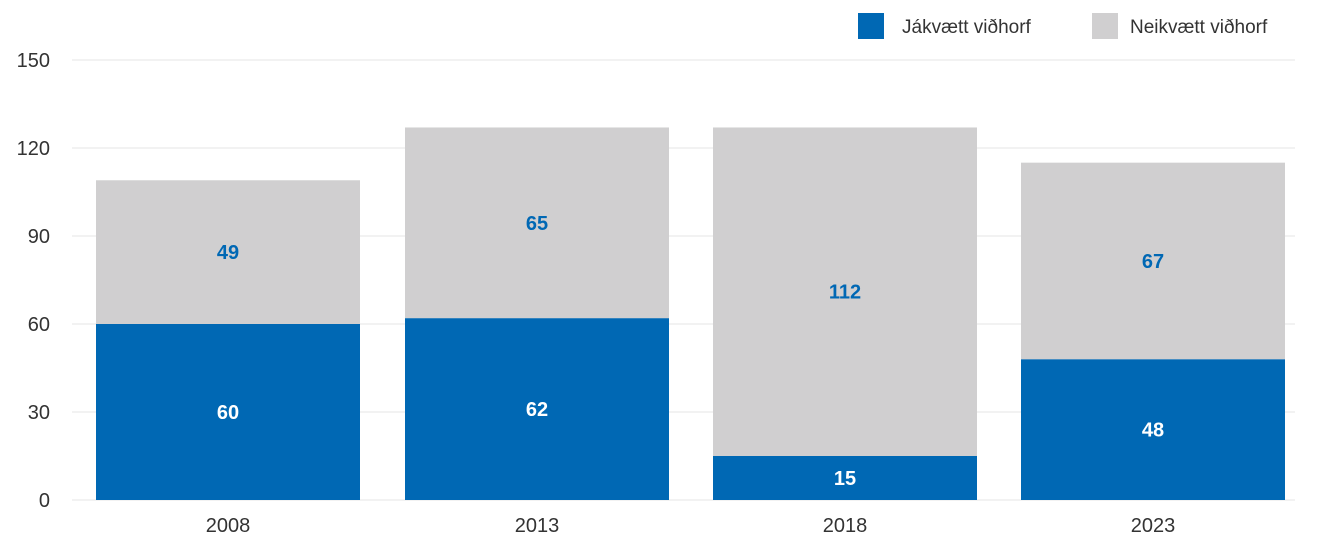  What do you see at coordinates (39, 413) in the screenshot?
I see `y-tick-label-30: 30` at bounding box center [39, 413].